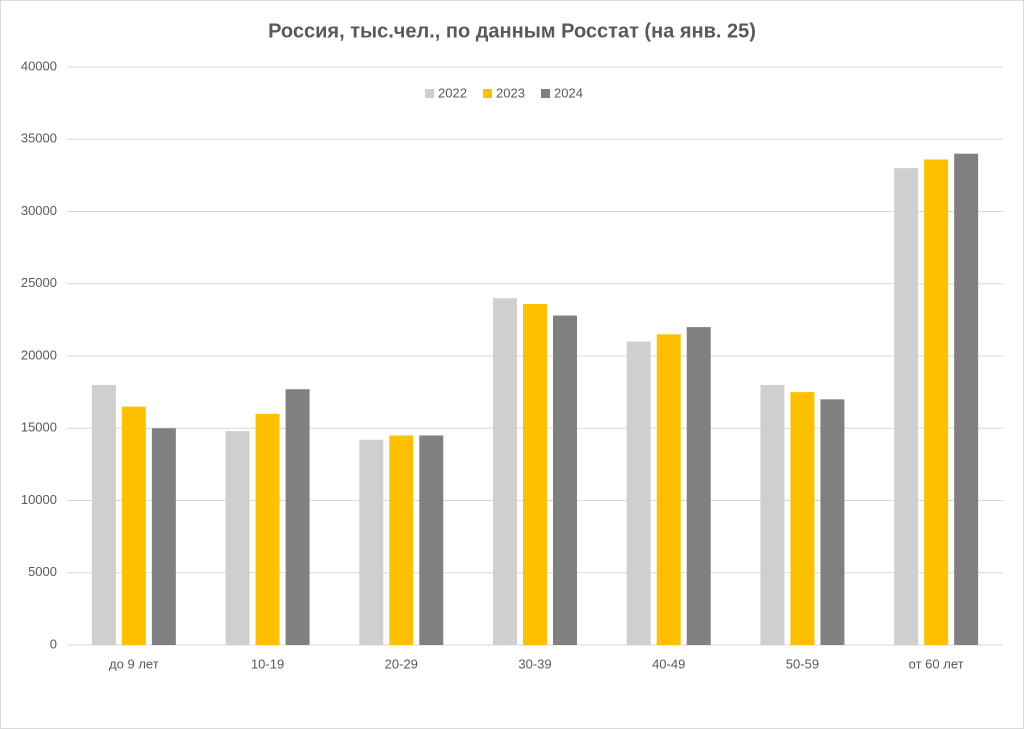 This screenshot has width=1024, height=729. I want to click on y-tick-label: 20000, so click(39, 354).